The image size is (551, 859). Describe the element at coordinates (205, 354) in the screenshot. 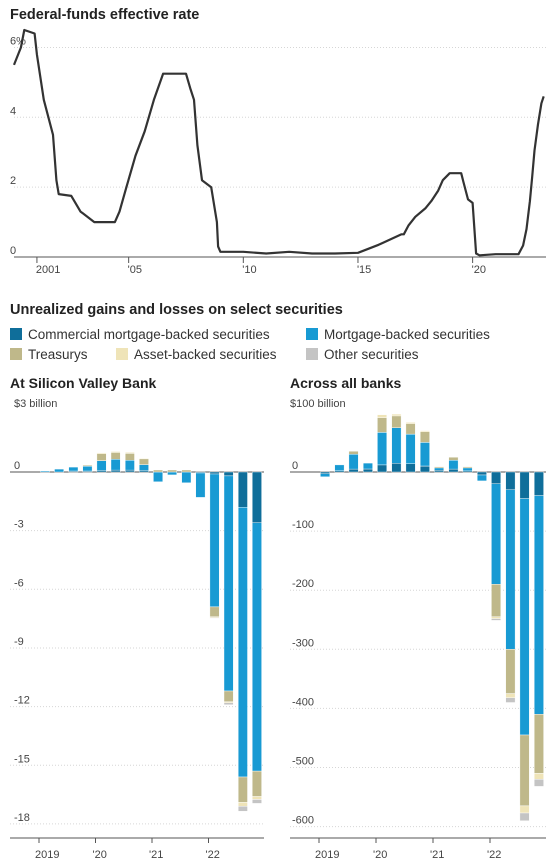

I see `legend-label: Asset-backed securities` at that location.